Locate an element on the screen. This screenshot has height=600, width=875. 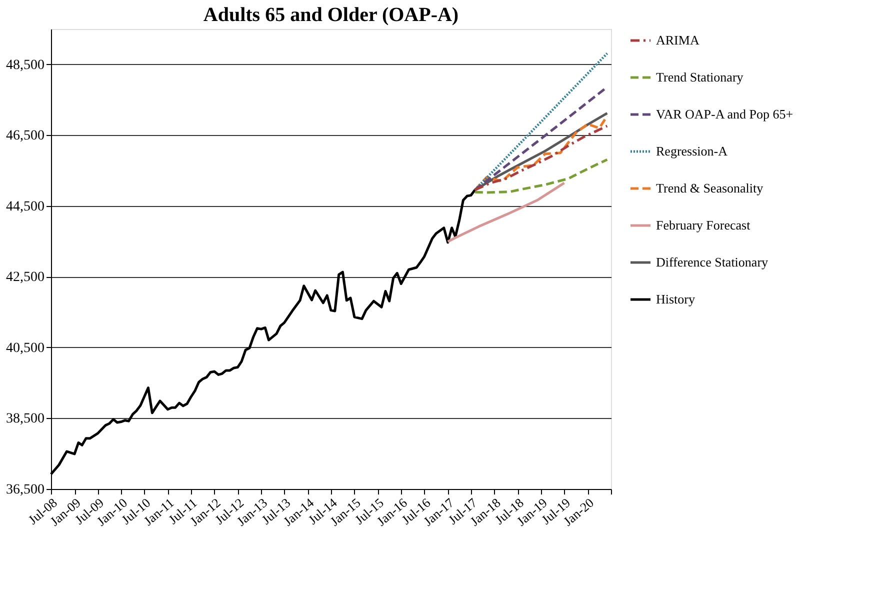
legend-label: Regression-A is located at coordinates (692, 151).